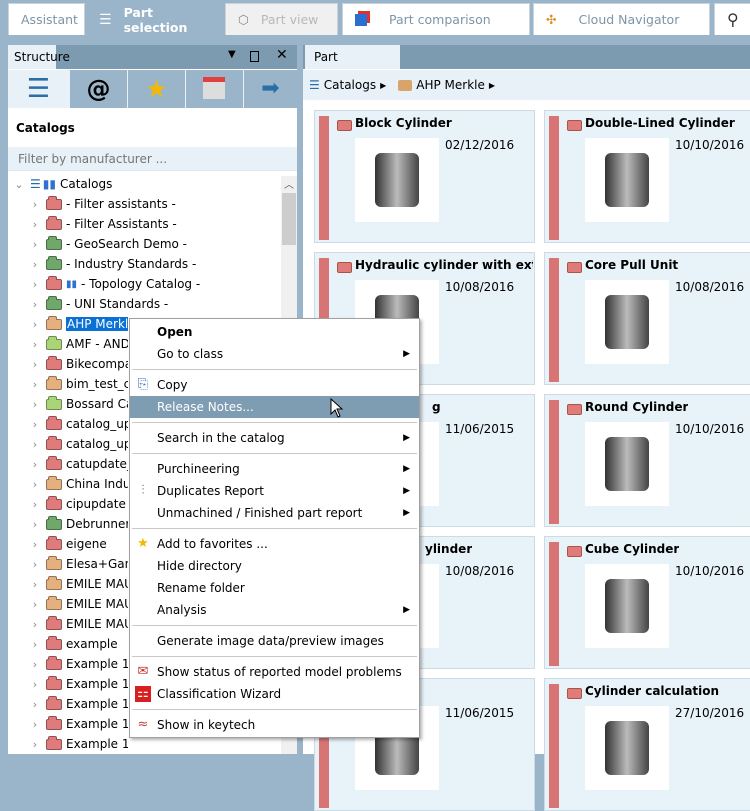 The image size is (750, 811). I want to click on tree-item: › Example 125, so click(68, 704).